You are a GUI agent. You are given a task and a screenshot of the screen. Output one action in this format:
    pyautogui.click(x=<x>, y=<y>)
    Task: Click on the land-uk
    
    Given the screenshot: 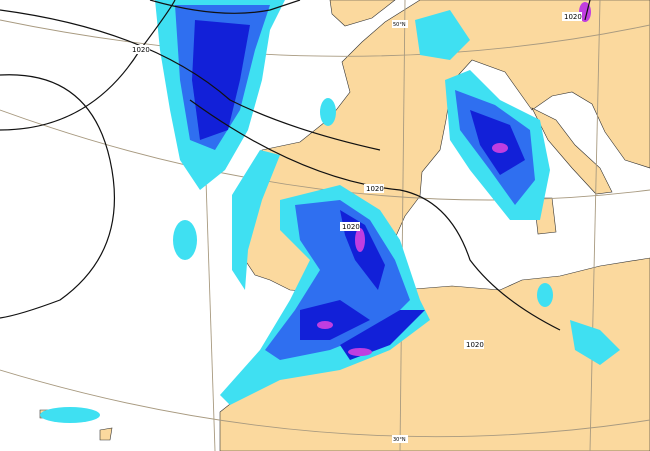 What is the action you would take?
    pyautogui.click(x=362, y=13)
    